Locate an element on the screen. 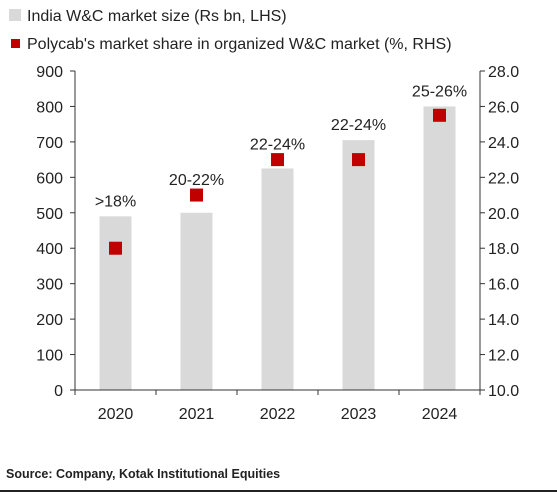 The height and width of the screenshot is (495, 557). right-tick-label-22.0: 22.0 is located at coordinates (503, 178).